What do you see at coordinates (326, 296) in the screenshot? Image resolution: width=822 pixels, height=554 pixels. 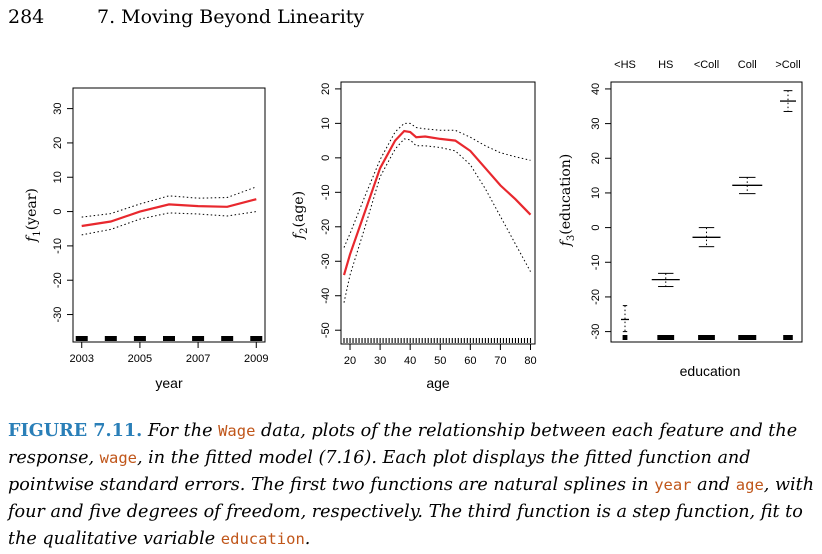 I see `y-tick-label: -40` at bounding box center [326, 296].